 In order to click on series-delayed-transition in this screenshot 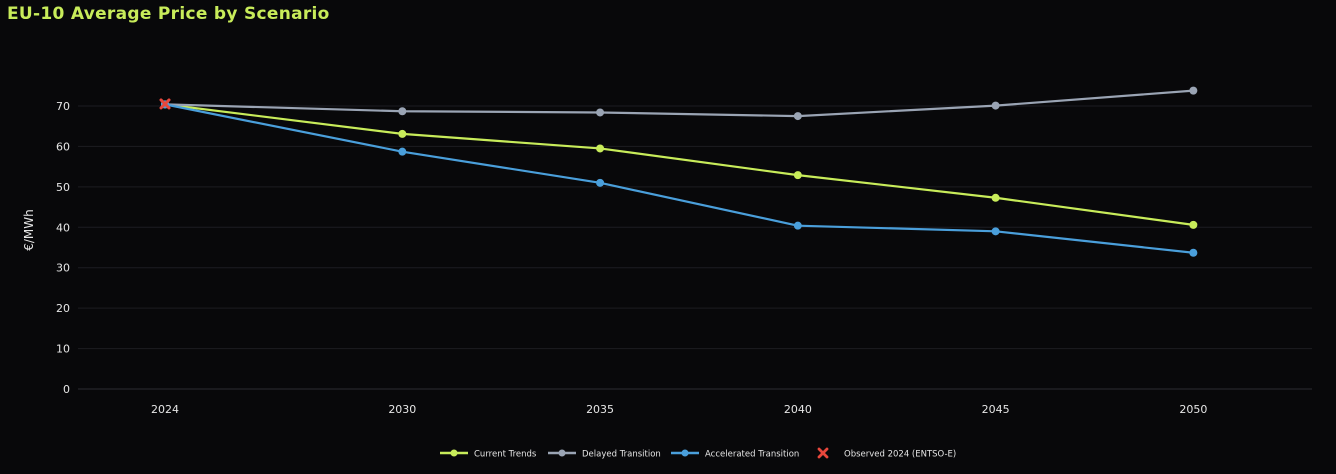, I will do `click(679, 103)`.